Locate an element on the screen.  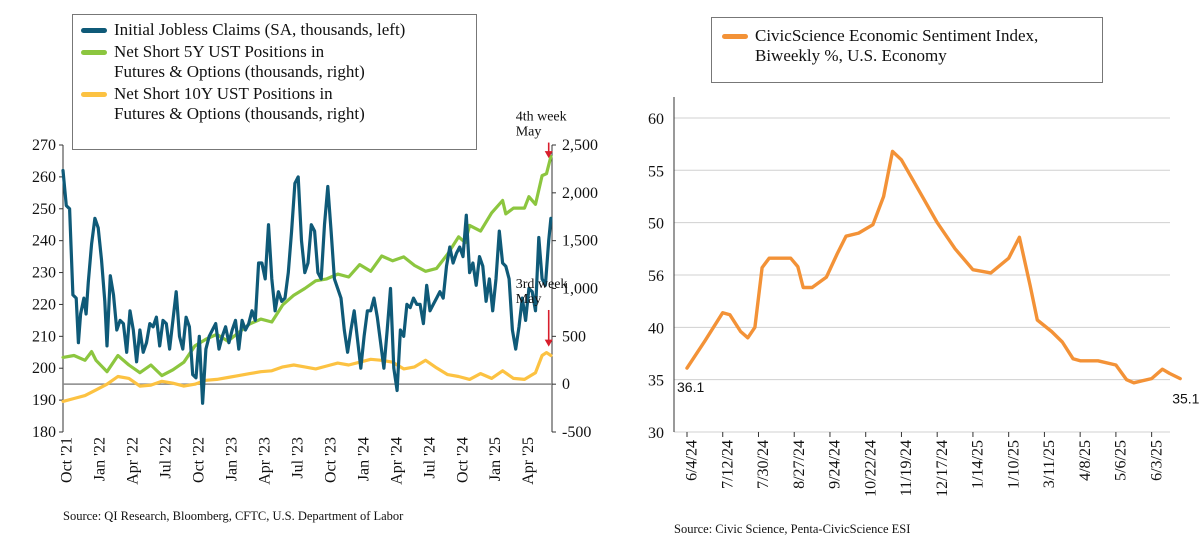
left-x-tick-jan-25: Jan '25 is located at coordinates (495, 459).